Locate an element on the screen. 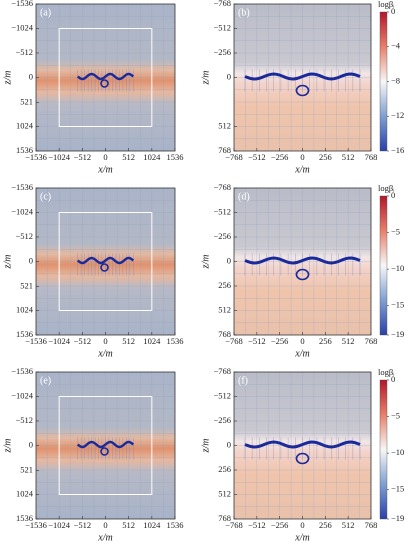  panel-label: (e) is located at coordinates (45, 380).